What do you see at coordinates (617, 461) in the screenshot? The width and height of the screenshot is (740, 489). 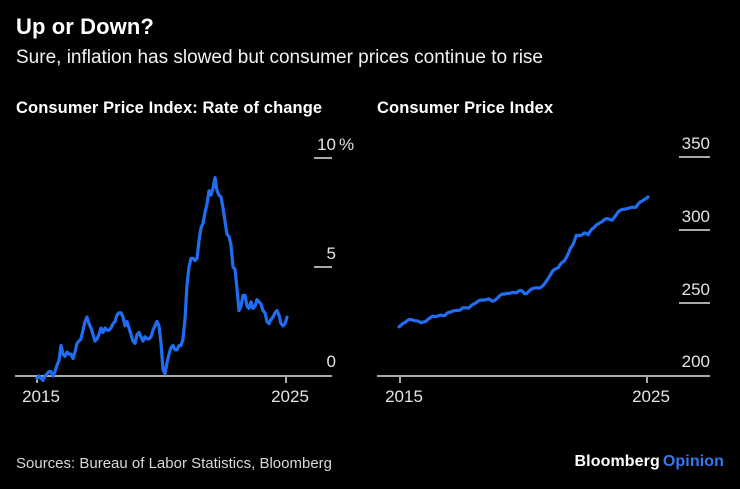 I see `brand-bloomberg: Bloomberg` at bounding box center [617, 461].